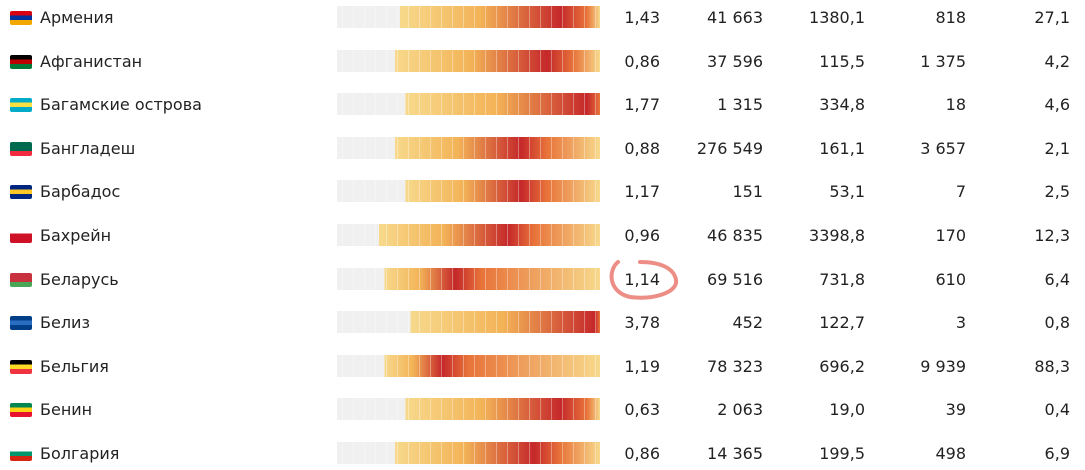 The image size is (1085, 470). I want to click on table-row: Болгария 0,86 14 365 199,5 498 6,9, so click(542, 453).